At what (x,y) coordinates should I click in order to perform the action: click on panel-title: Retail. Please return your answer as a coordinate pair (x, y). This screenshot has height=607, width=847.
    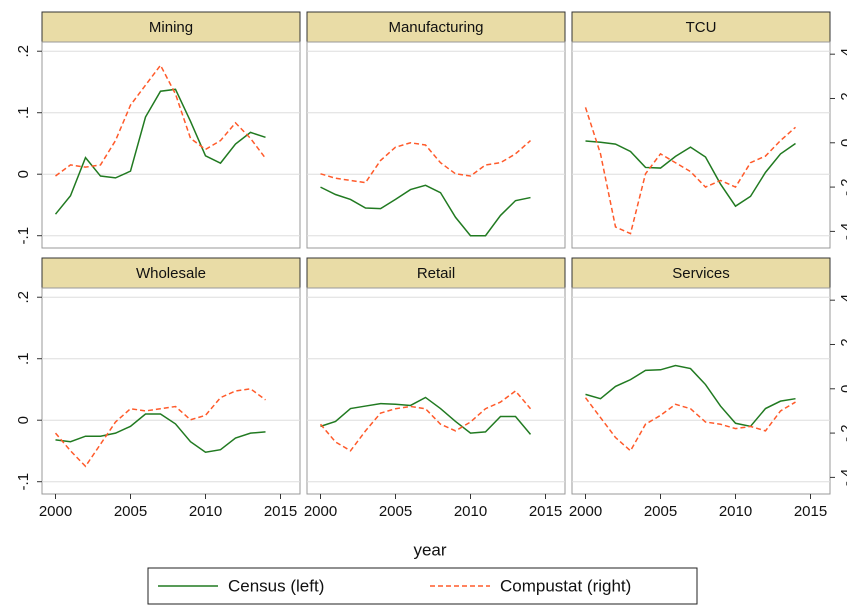
    Looking at the image, I should click on (436, 273).